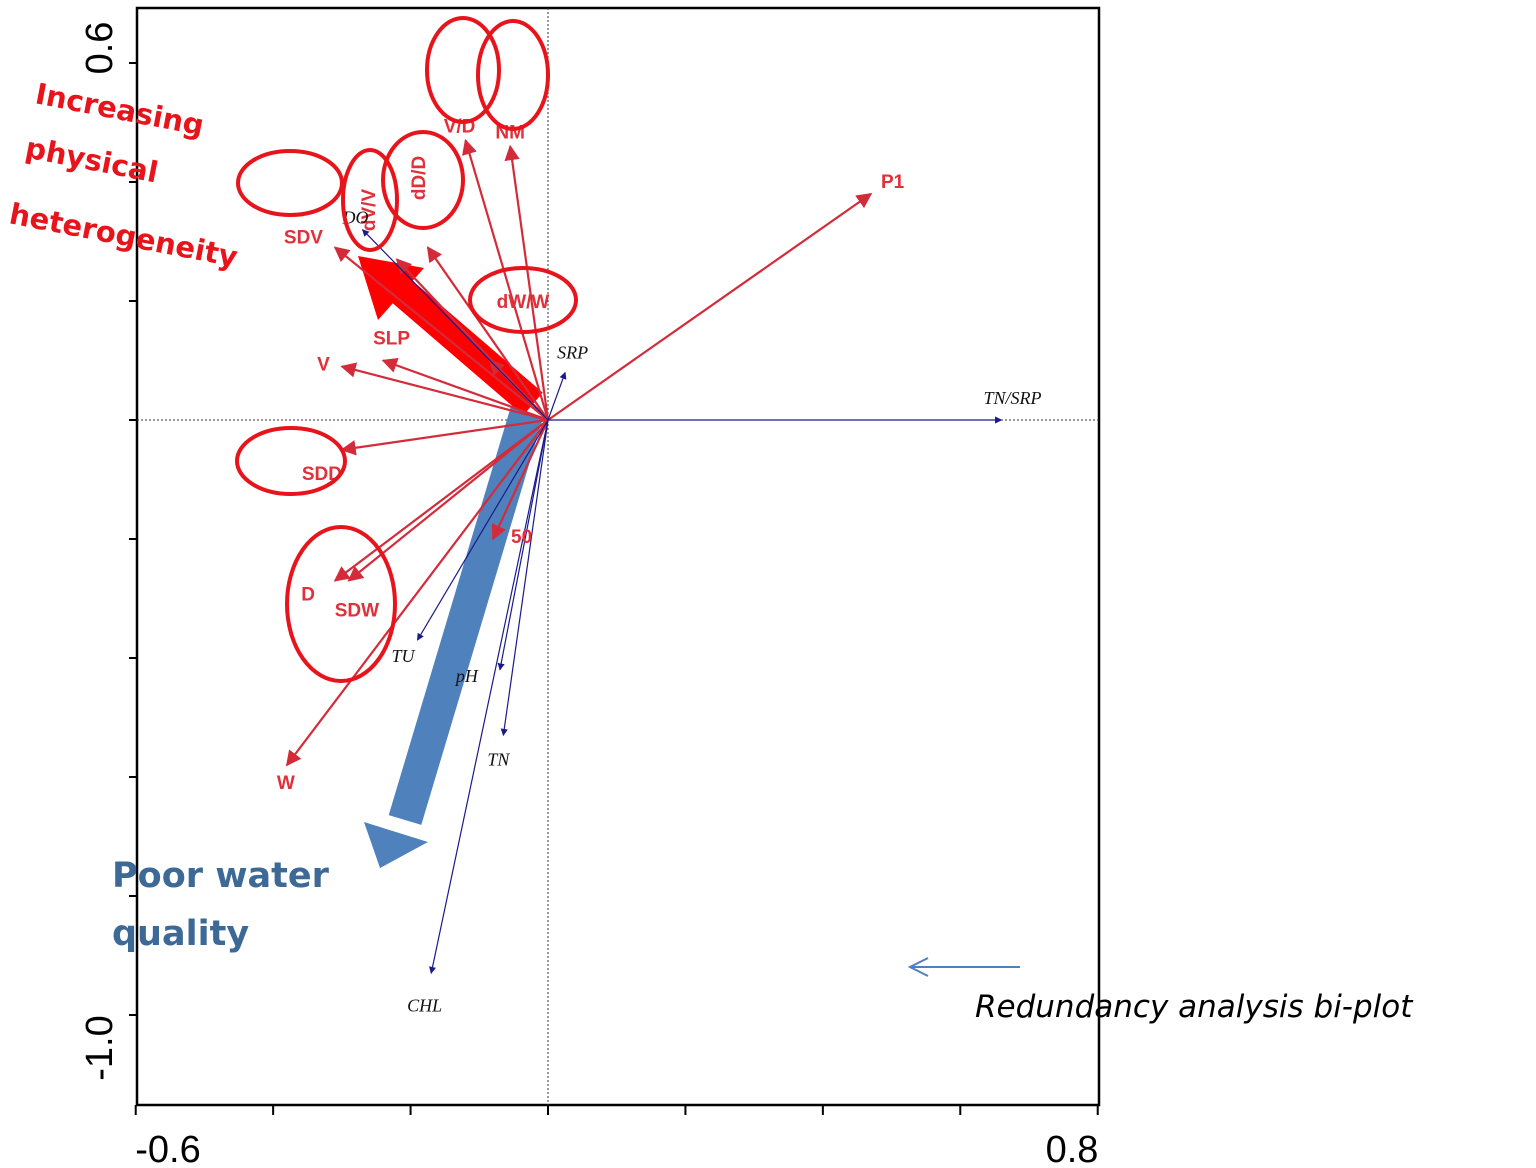 The height and width of the screenshot is (1168, 1536). I want to click on heterogeneity-line-2: physical, so click(92, 159).